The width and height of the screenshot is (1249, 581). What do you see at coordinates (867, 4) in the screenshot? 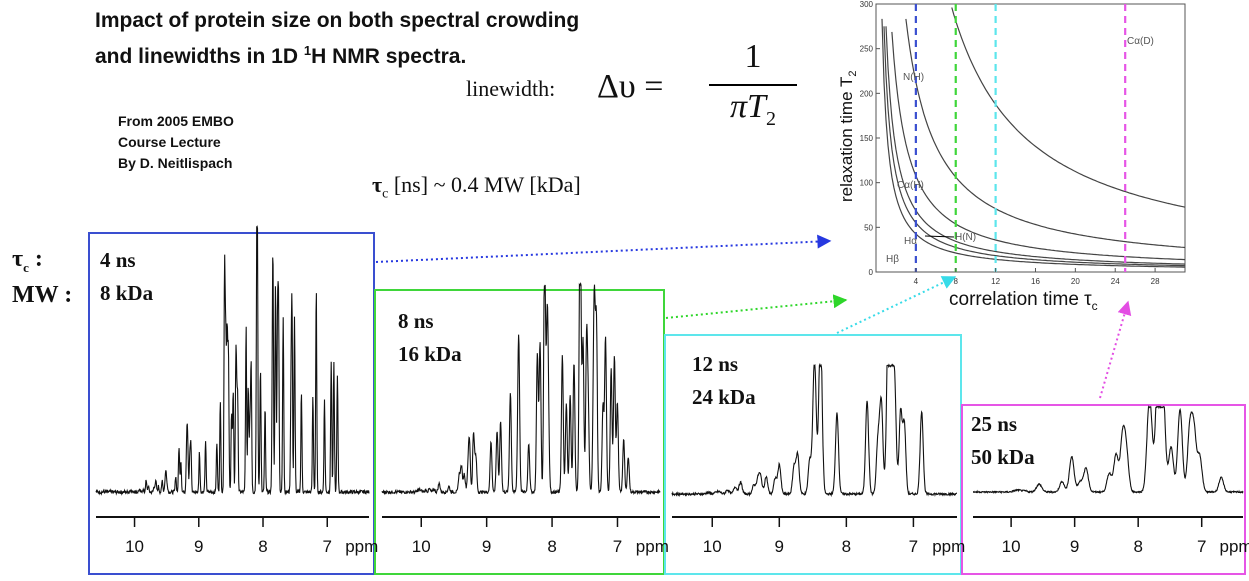
I see `y-tick-label: 300` at bounding box center [867, 4].